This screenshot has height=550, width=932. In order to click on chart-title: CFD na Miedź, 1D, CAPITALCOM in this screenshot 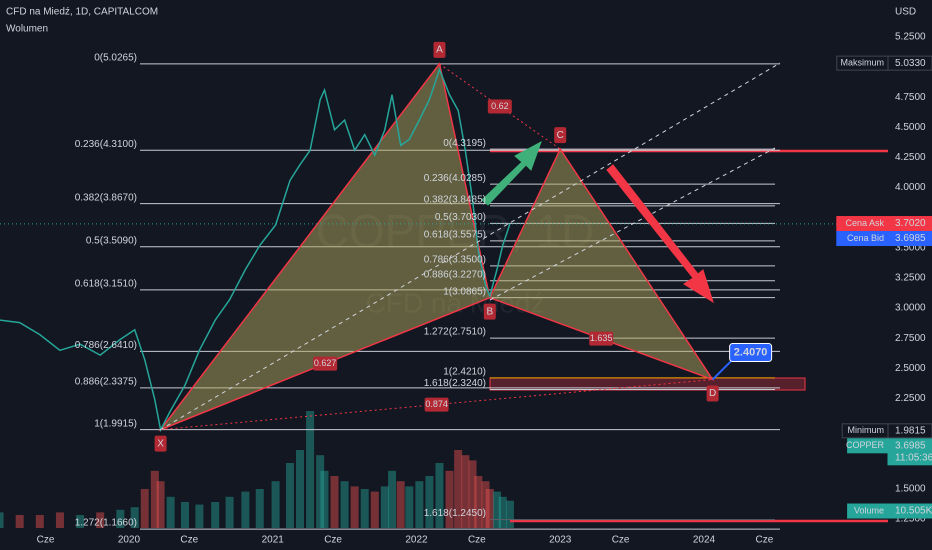, I will do `click(82, 12)`.